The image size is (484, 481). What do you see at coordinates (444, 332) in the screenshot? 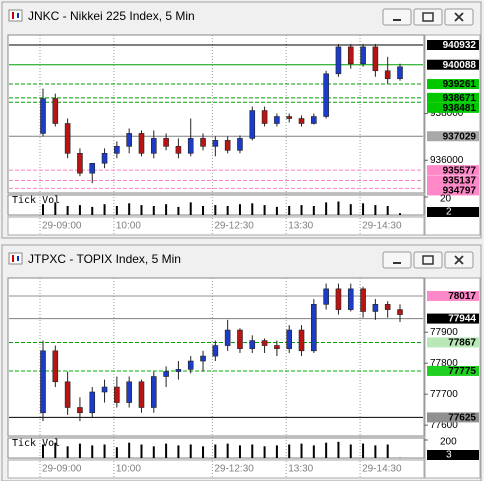
I see `y-tick-label: 77900` at bounding box center [444, 332].